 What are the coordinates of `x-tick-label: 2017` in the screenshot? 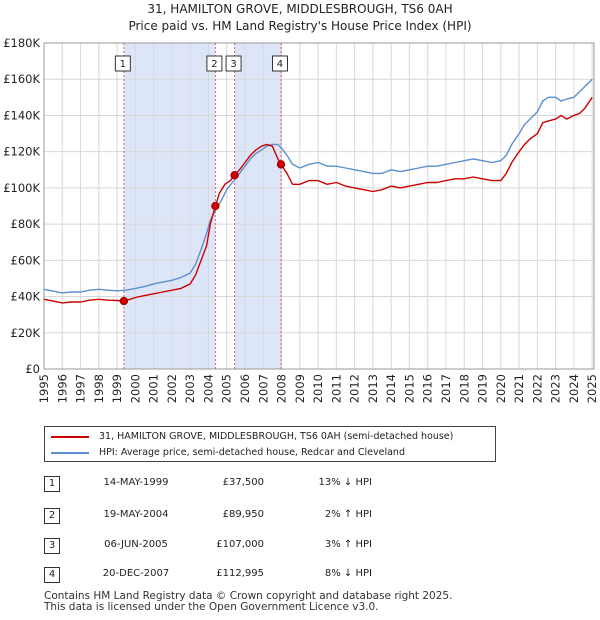 It's located at (446, 388).